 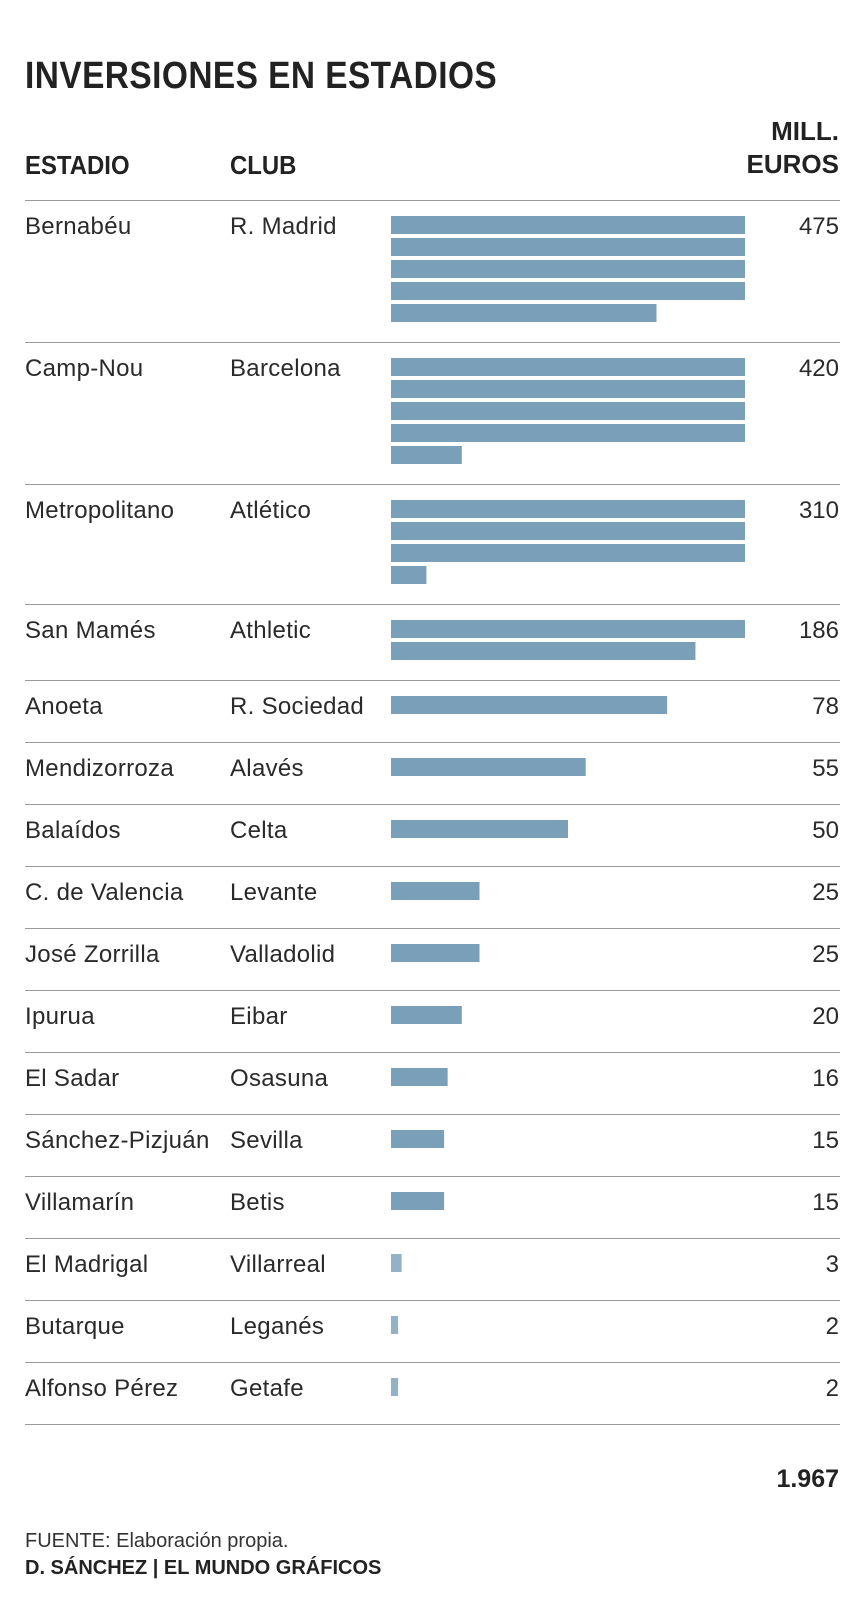 I want to click on club-name: Alavés, so click(x=267, y=768).